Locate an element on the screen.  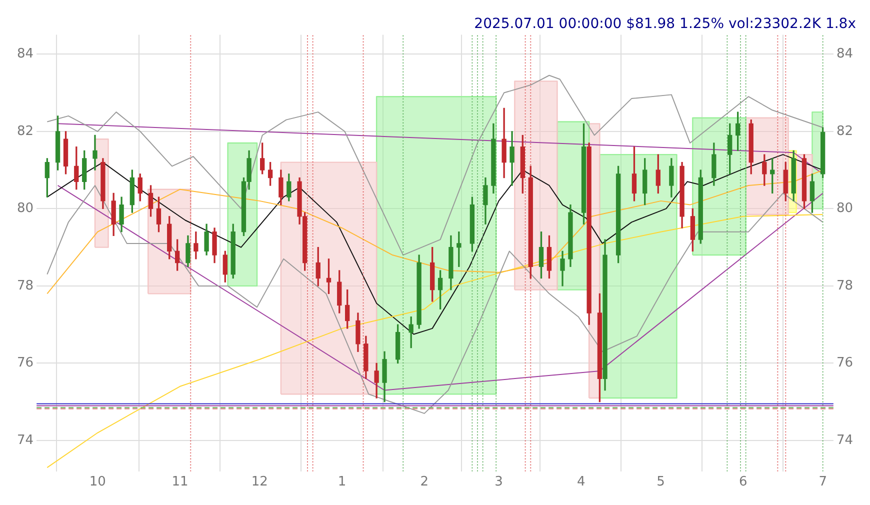
x-tick-label: 3 is located at coordinates (498, 482).